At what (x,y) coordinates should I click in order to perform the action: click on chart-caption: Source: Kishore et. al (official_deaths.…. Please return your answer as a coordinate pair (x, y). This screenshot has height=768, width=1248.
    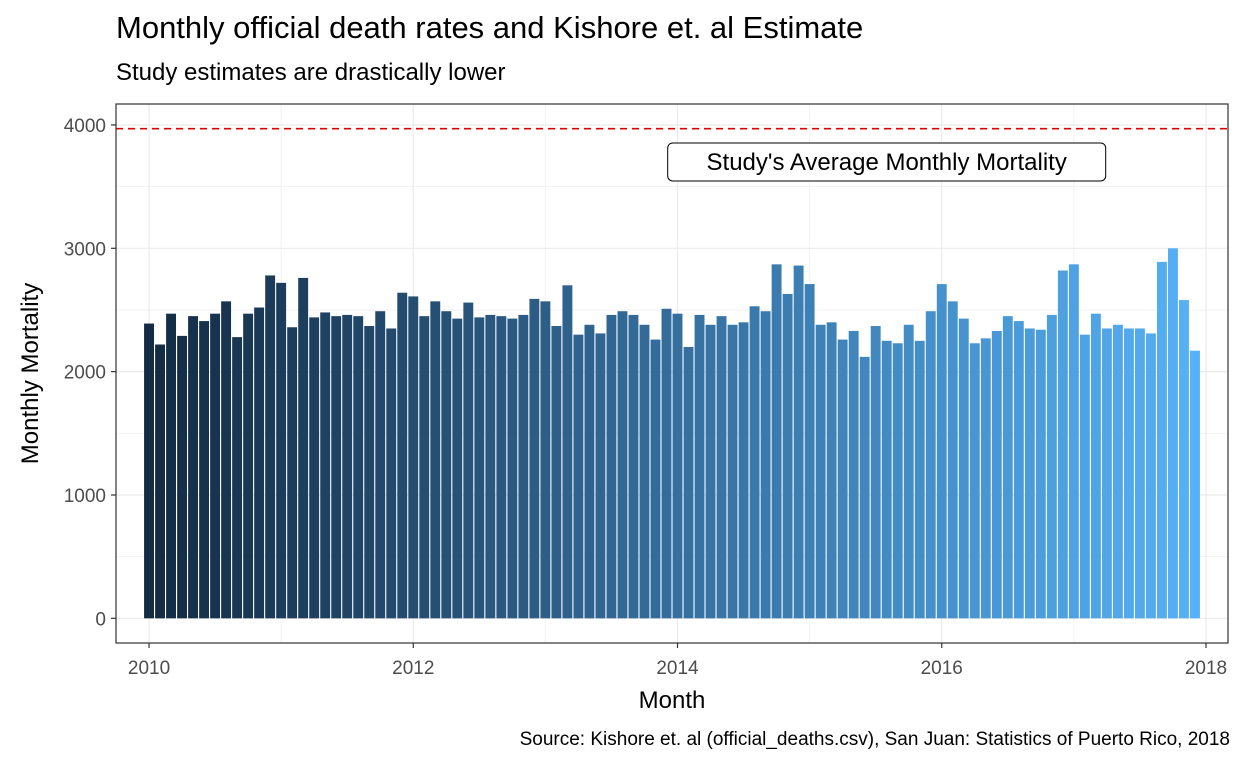
    Looking at the image, I should click on (874, 739).